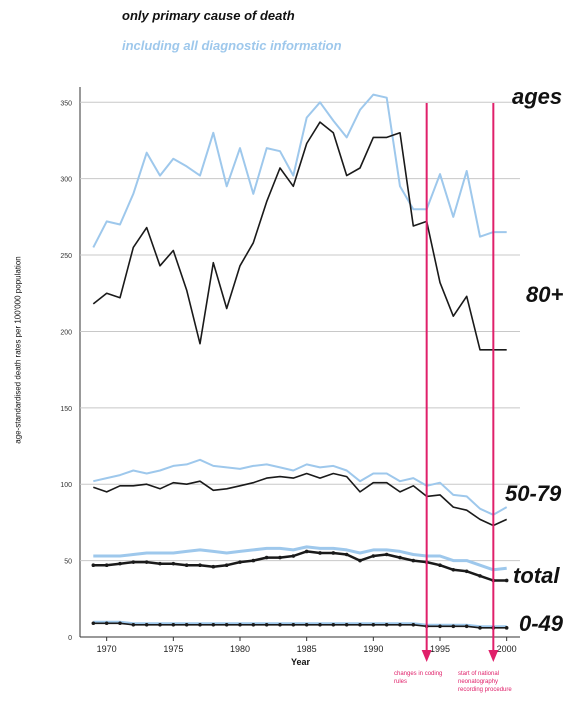  What do you see at coordinates (240, 649) in the screenshot?
I see `x-tick-label: 1980` at bounding box center [240, 649].